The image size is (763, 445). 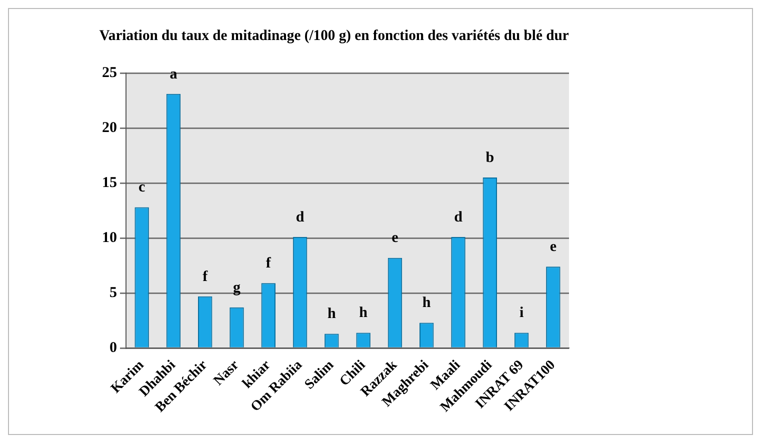 I want to click on y-tick-label: 25, so click(x=109, y=72).